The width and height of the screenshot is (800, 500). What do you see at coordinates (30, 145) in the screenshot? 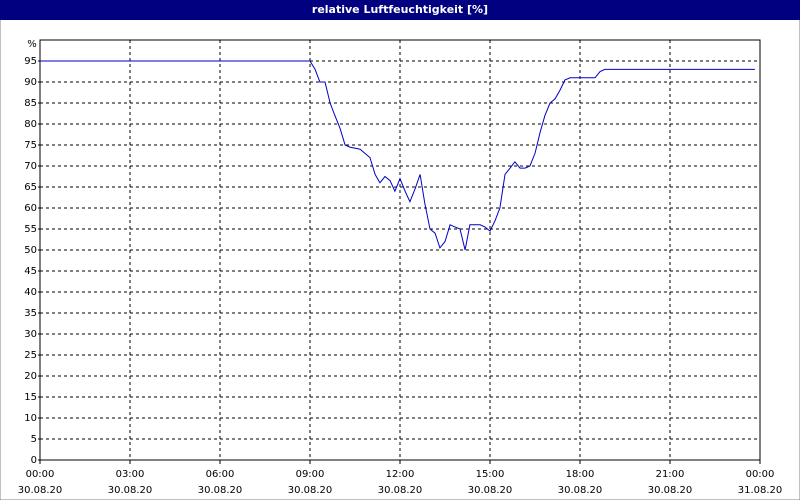
I see `y-tick-label: 75` at bounding box center [30, 145].